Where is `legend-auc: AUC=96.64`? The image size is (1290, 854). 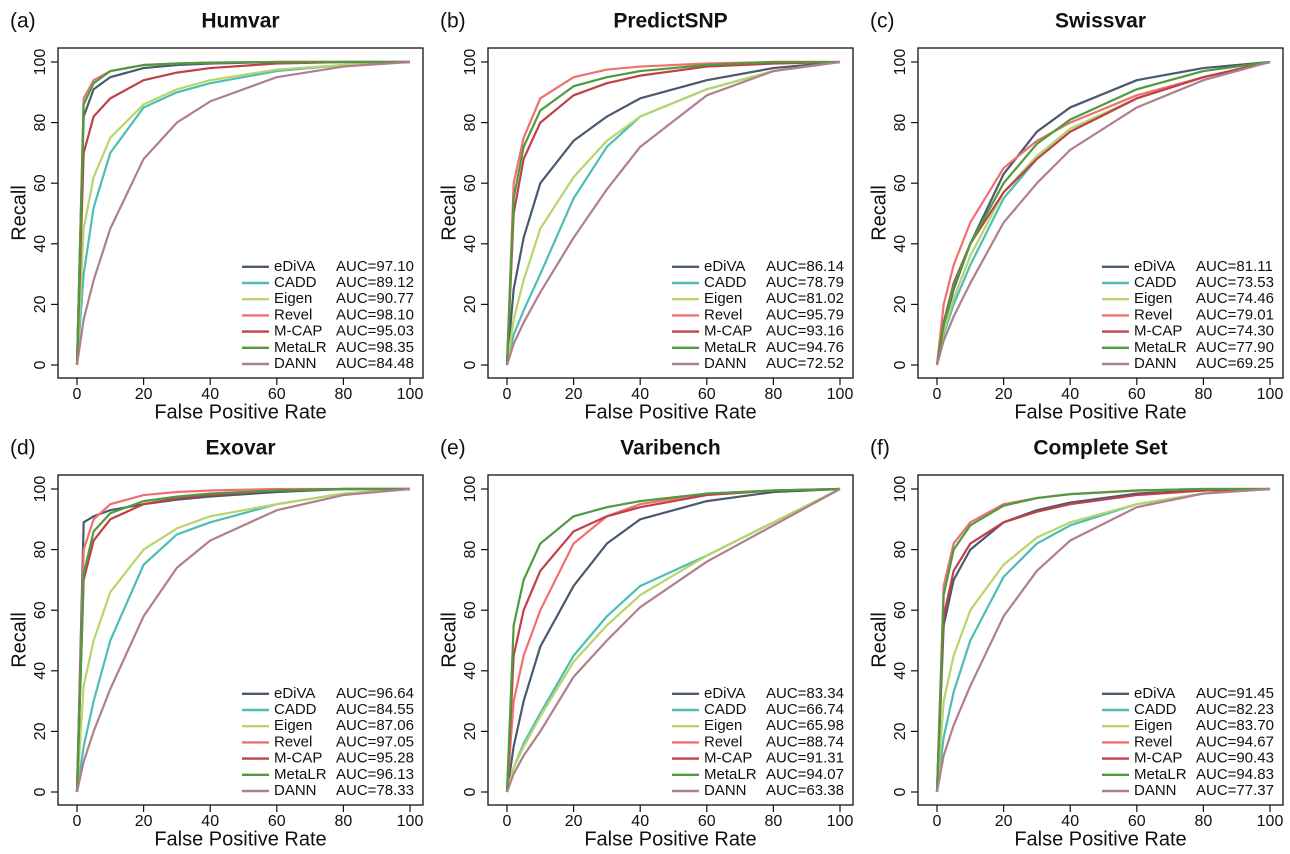 legend-auc: AUC=96.64 is located at coordinates (375, 693).